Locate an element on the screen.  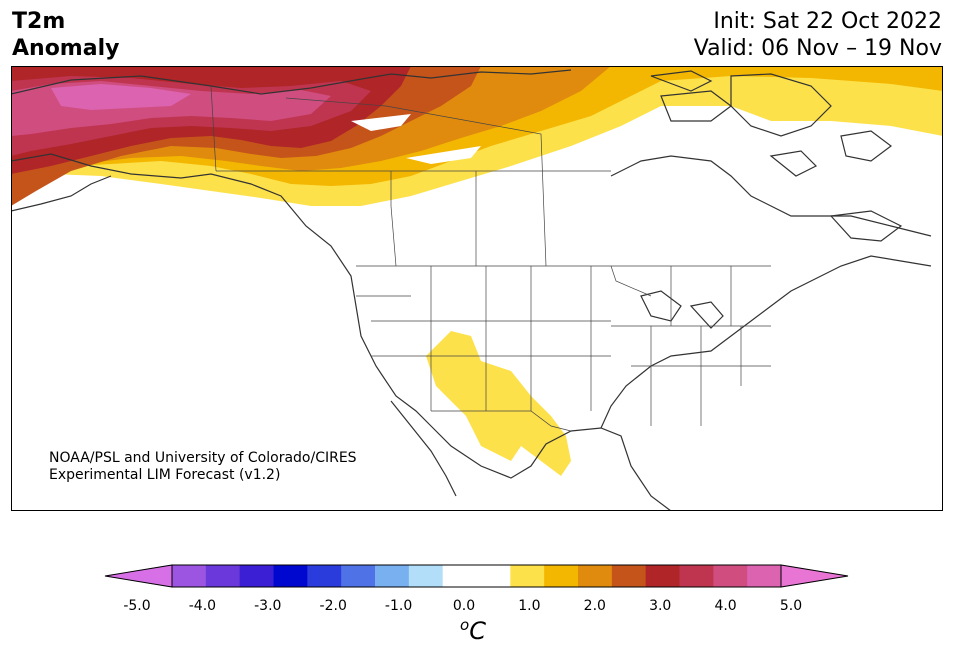
colorbar-tick-label: -5.0 is located at coordinates (136, 606).